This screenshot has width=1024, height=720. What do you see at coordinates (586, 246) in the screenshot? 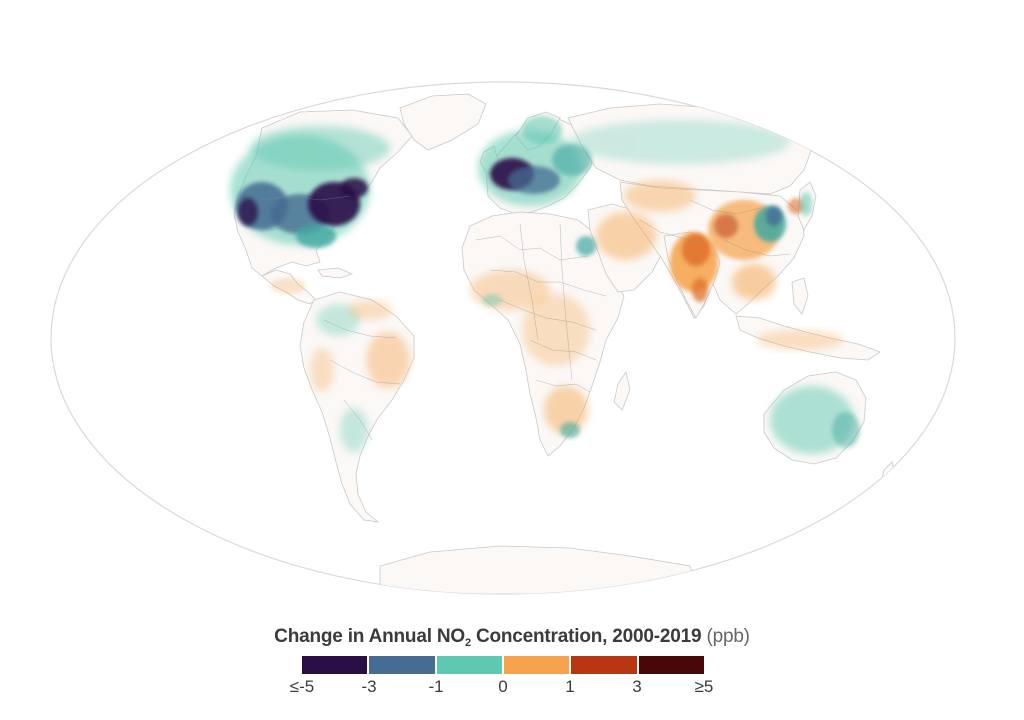
I see `africa-north-teal` at bounding box center [586, 246].